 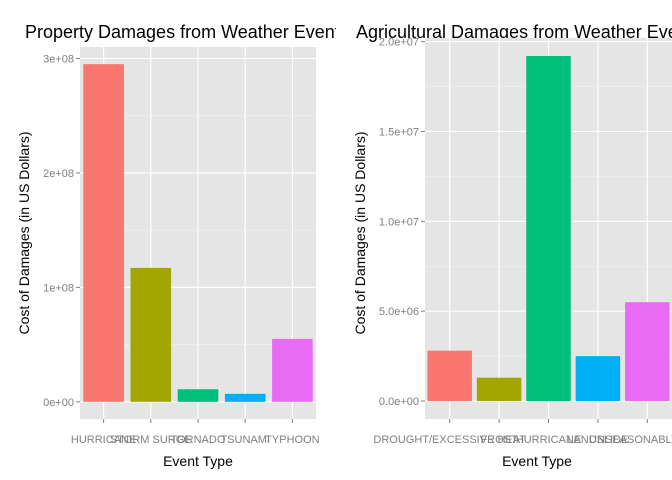 What do you see at coordinates (399, 132) in the screenshot?
I see `y-tick-label: 1.5e+07` at bounding box center [399, 132].